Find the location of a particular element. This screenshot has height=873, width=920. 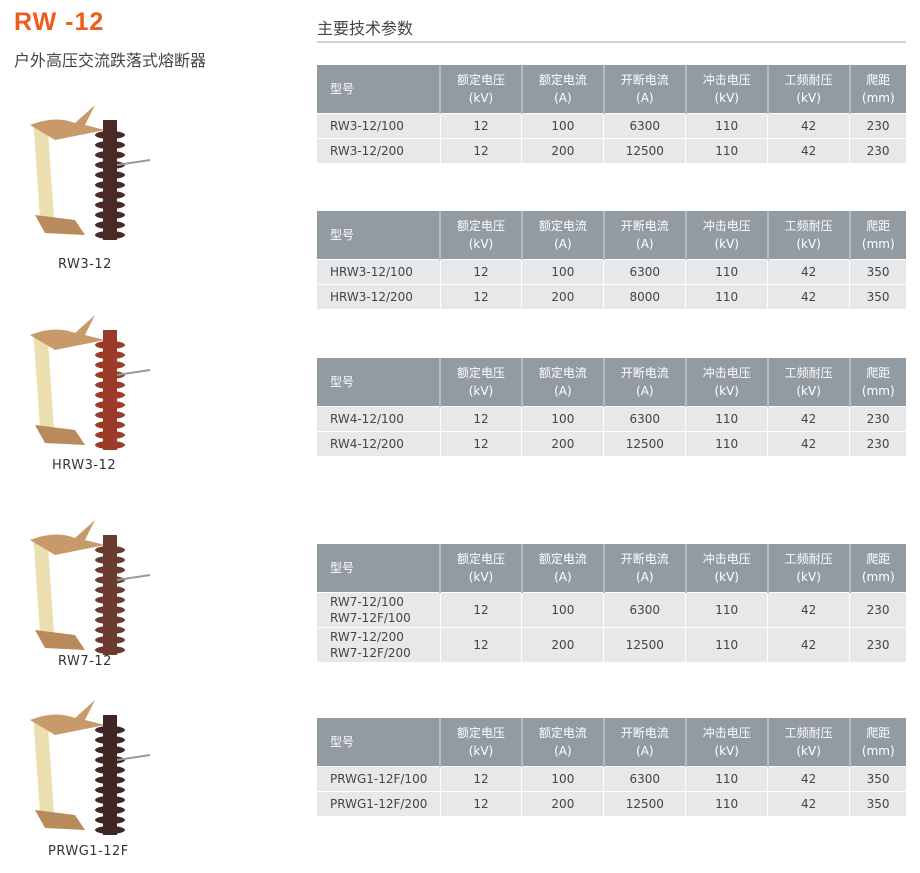

table-row: RW4-12/200 12 200 12500 110 42 230 is located at coordinates (611, 443).